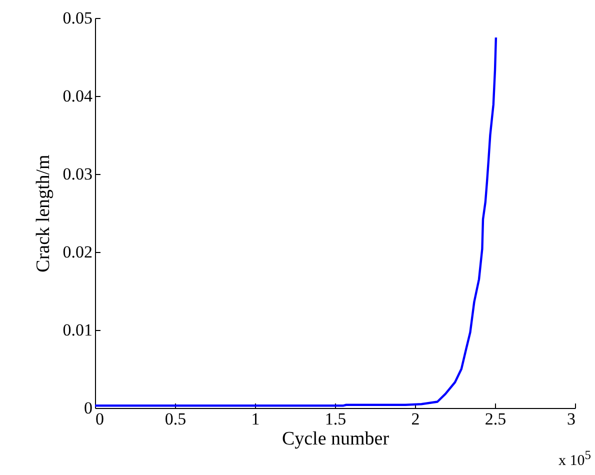 This screenshot has width=595, height=475. What do you see at coordinates (77, 252) in the screenshot?
I see `y-tick-label: 0.02` at bounding box center [77, 252].